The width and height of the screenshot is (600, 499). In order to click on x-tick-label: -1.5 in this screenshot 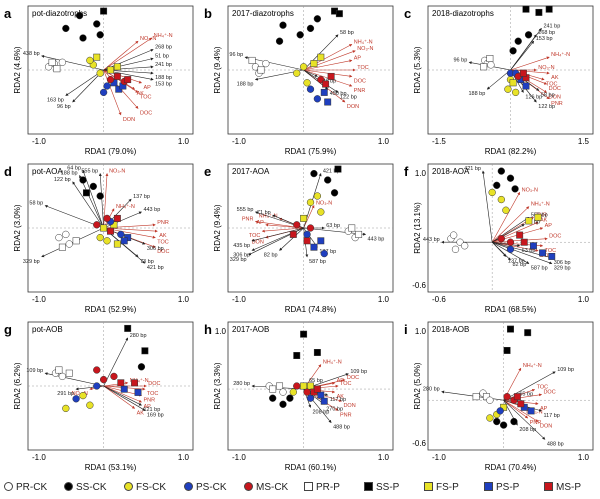, I will do `click(439, 141)`.